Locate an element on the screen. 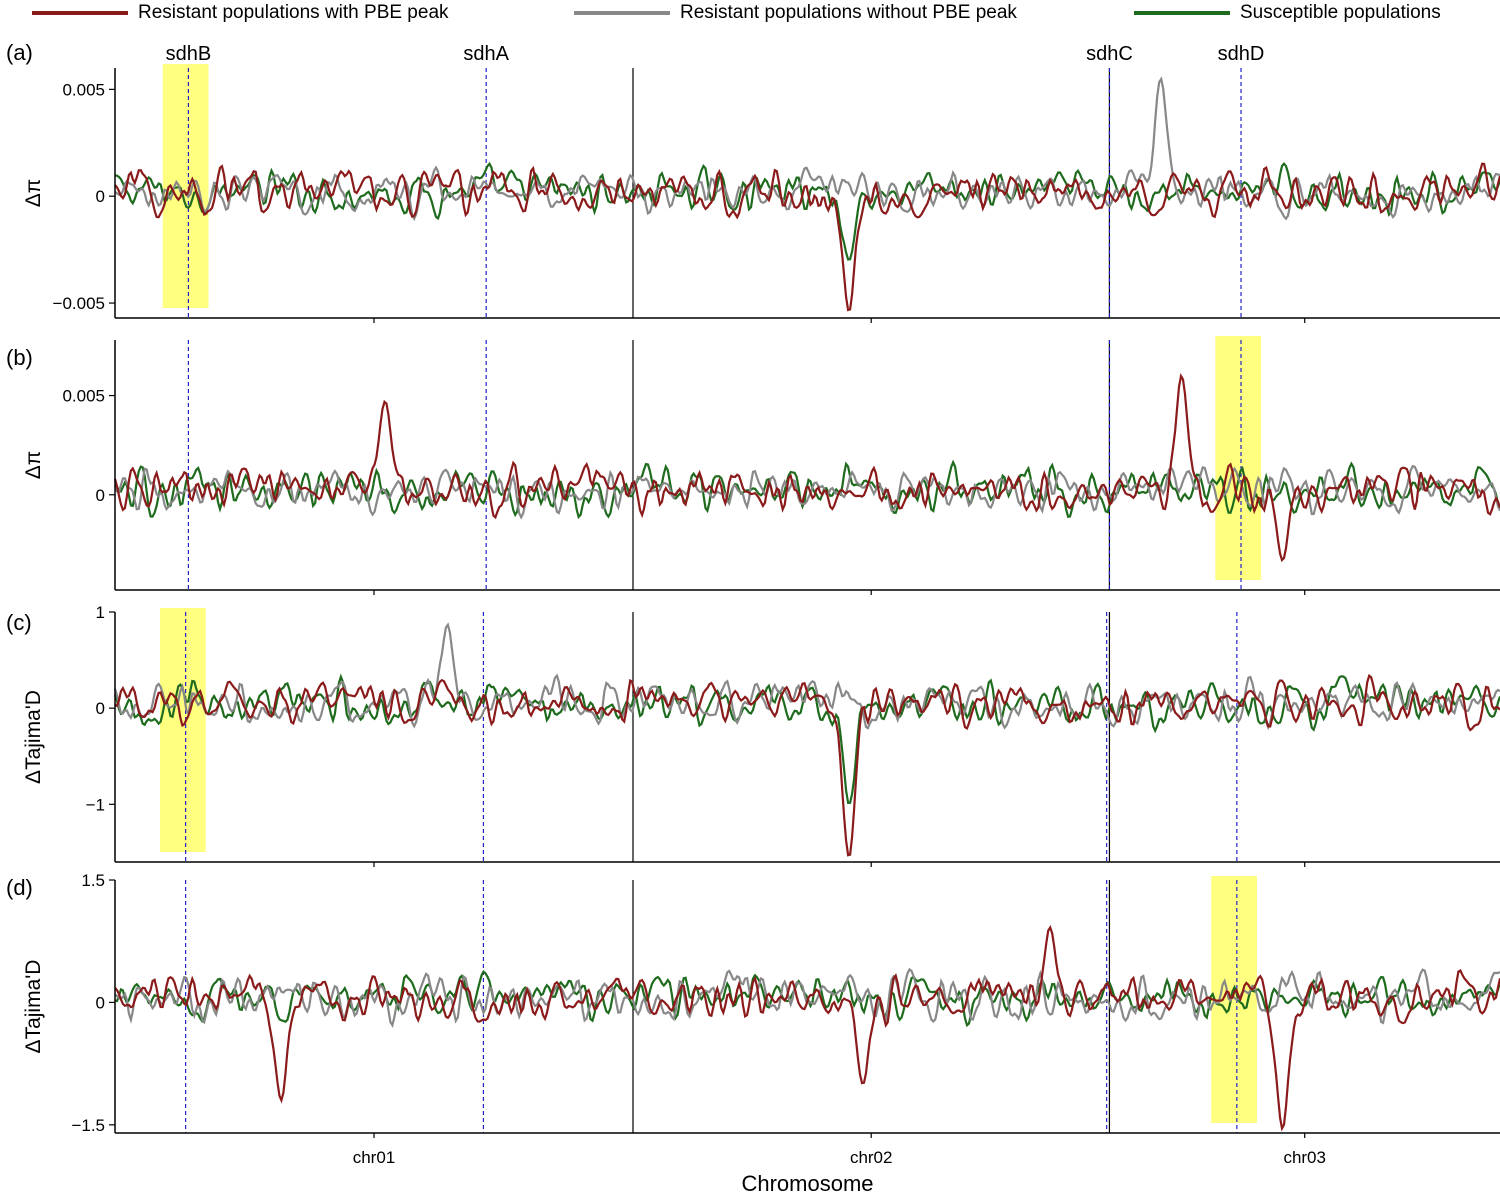  legend-swatch-resistant-no-pbe is located at coordinates (622, 13).